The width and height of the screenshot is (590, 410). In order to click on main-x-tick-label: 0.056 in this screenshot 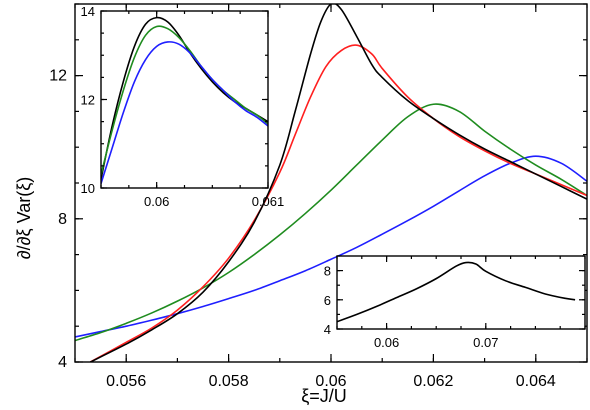, I will do `click(126, 381)`.